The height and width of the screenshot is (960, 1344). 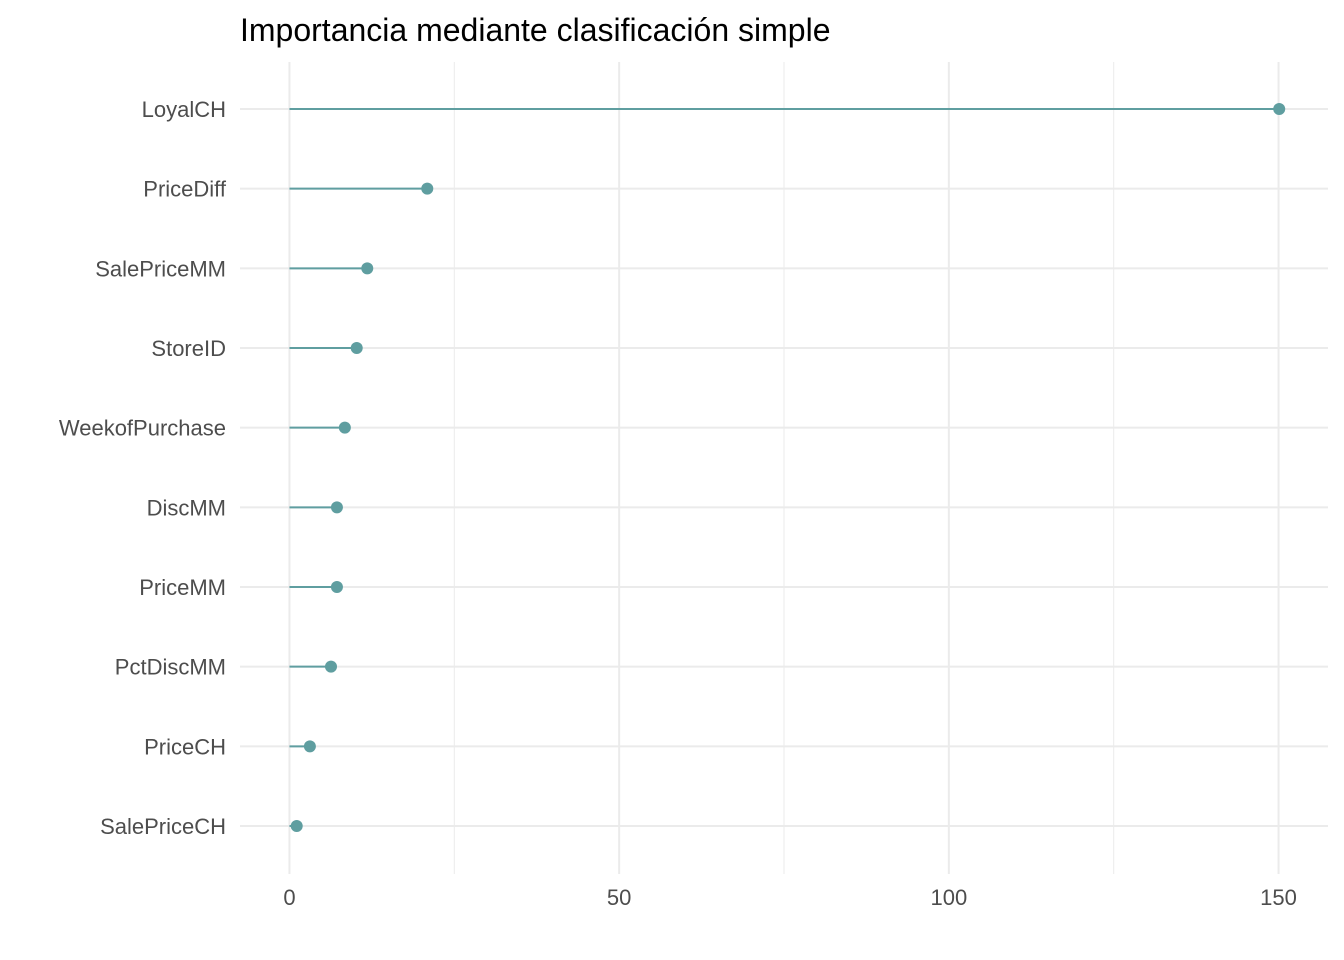 I want to click on x-tick-label: 100, so click(x=948, y=897).